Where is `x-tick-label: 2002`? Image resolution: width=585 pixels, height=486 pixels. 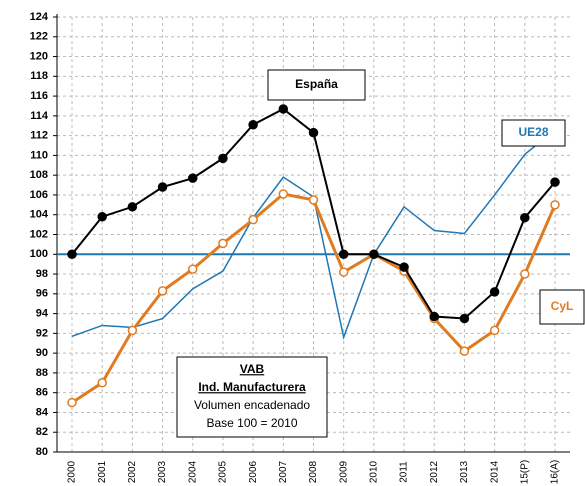 x-tick-label: 2002 is located at coordinates (132, 471).